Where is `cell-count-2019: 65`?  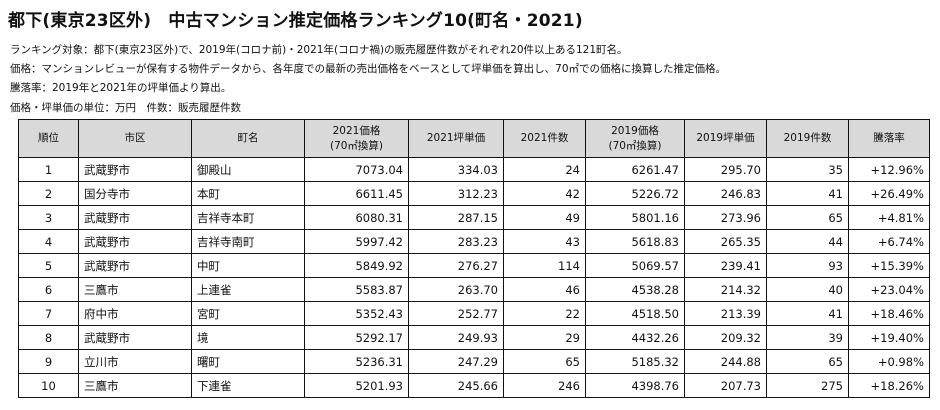
cell-count-2019: 65 is located at coordinates (807, 361).